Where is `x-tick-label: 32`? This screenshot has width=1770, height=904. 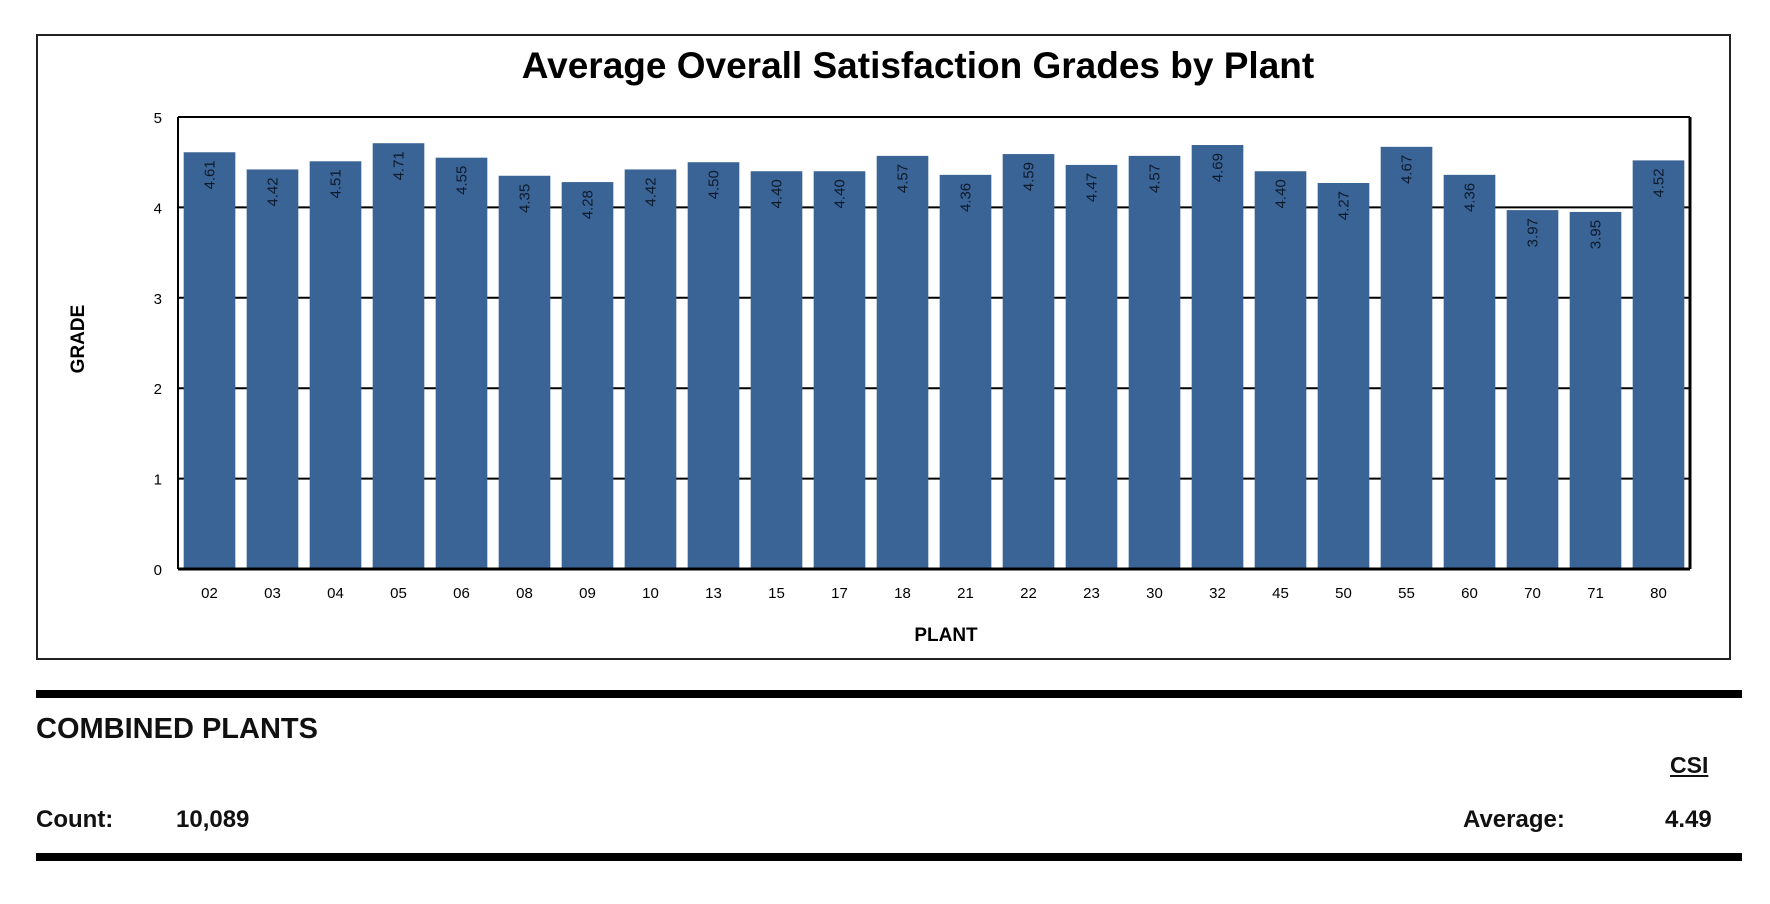
x-tick-label: 32 is located at coordinates (1217, 593).